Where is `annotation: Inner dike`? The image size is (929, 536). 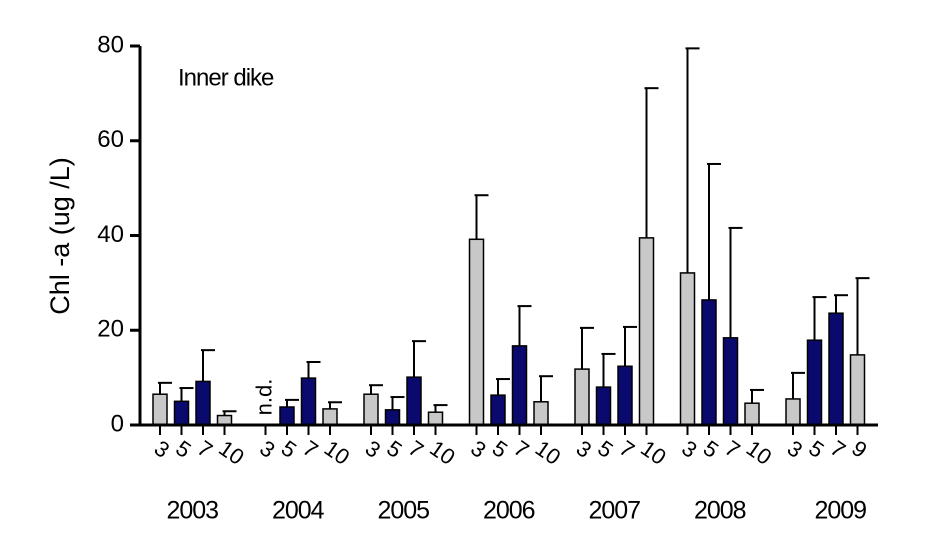
annotation: Inner dike is located at coordinates (226, 77).